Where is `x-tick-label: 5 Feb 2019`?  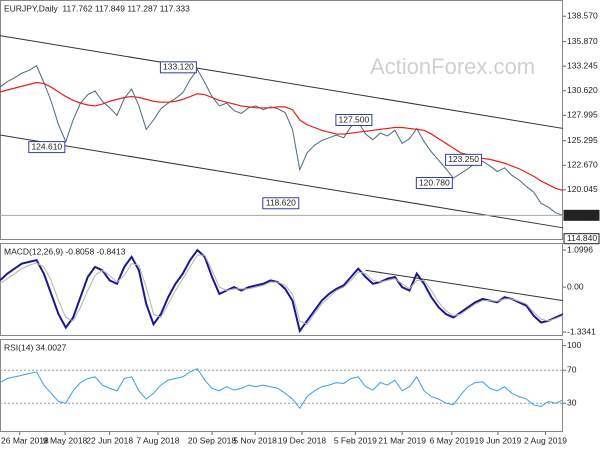 x-tick-label: 5 Feb 2019 is located at coordinates (355, 440).